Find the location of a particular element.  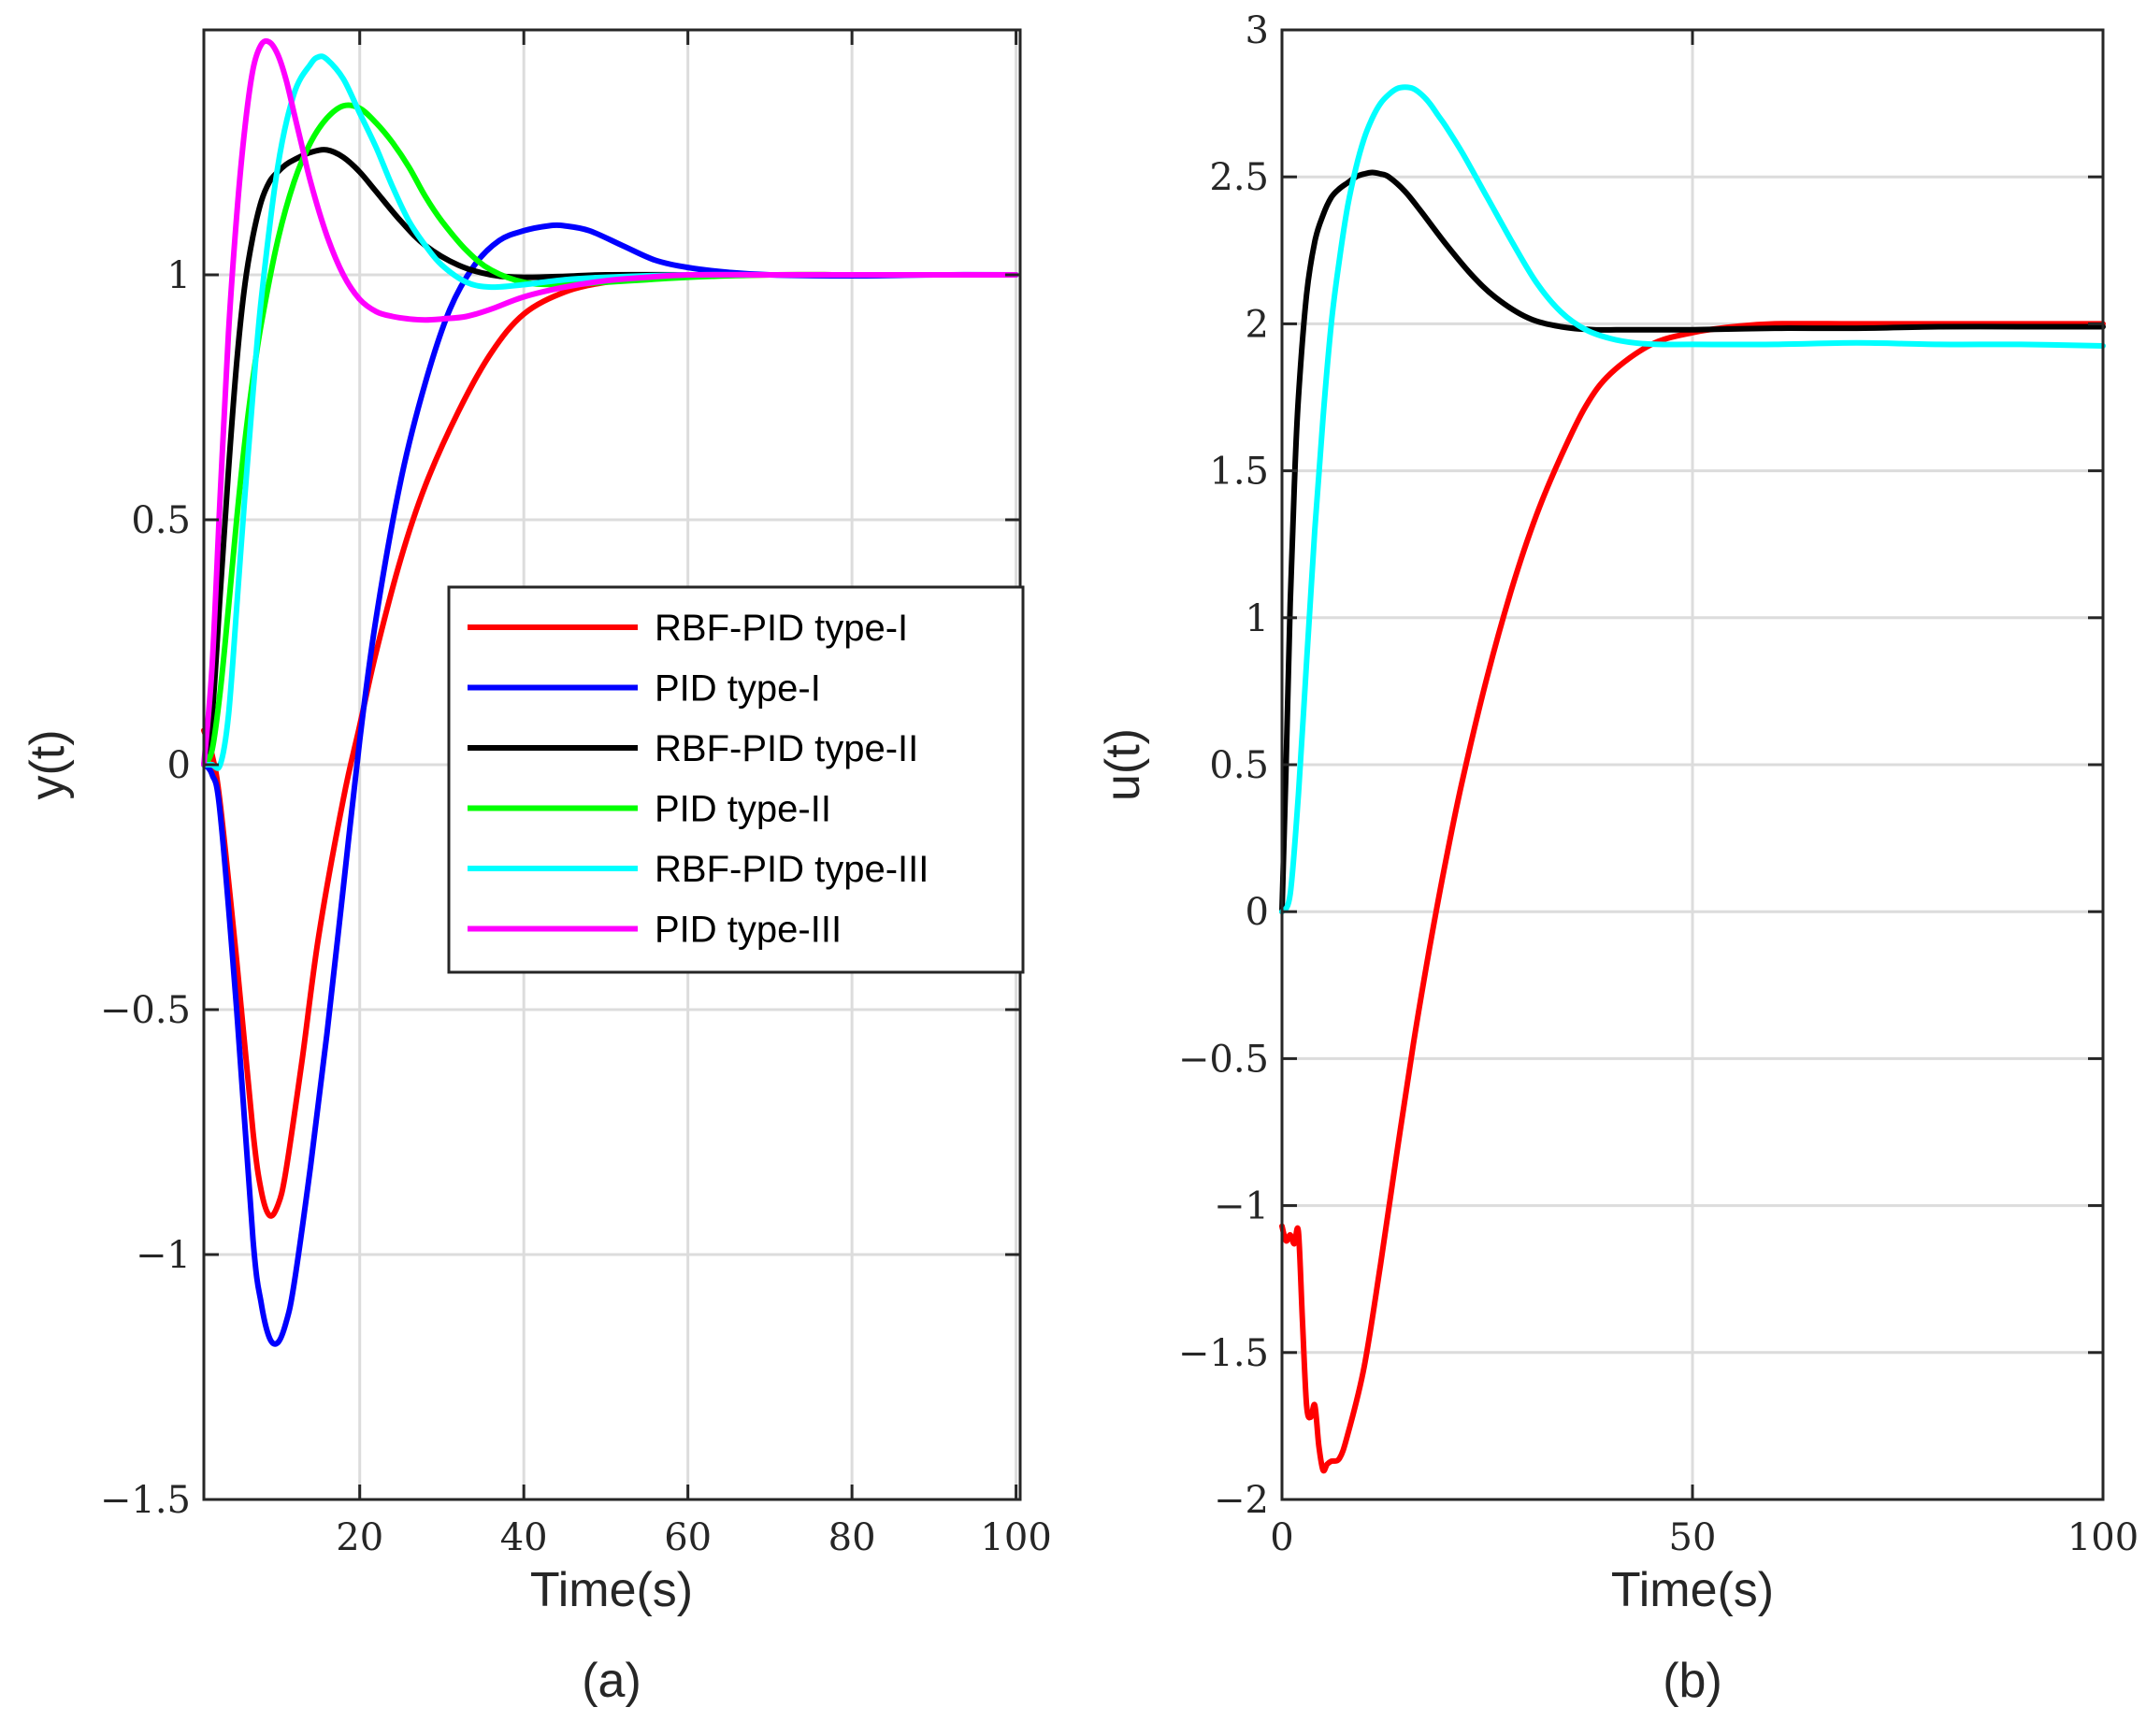

legend-label-pid-type-iii: PID type-III is located at coordinates (748, 930).